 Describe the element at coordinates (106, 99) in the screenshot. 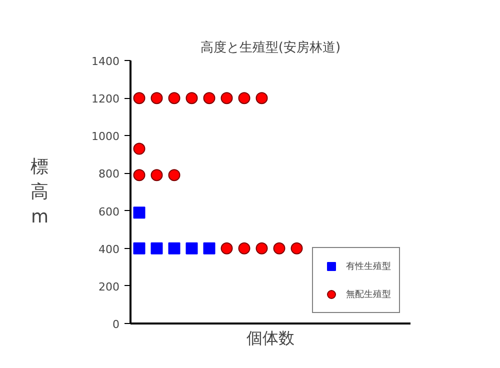

I see `y-tick-label: 1200` at that location.